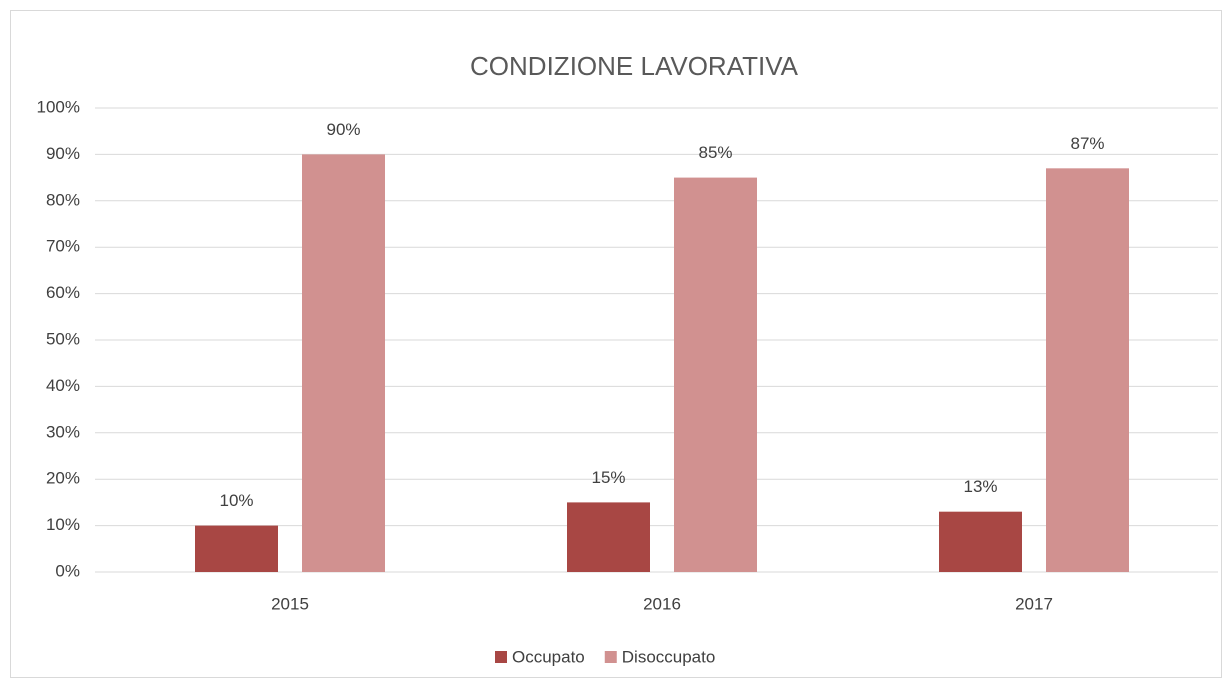  Describe the element at coordinates (63, 431) in the screenshot. I see `y-tick-label: 30%` at that location.